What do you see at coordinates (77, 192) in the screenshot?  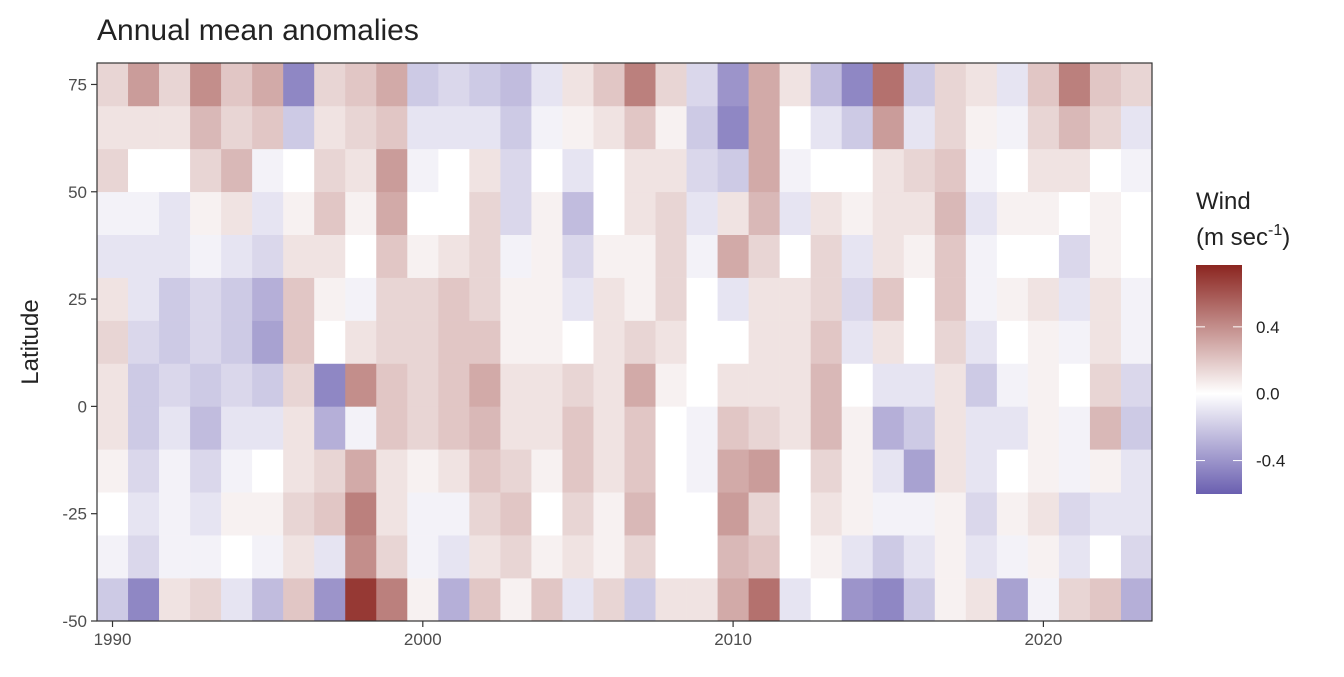 I see `y-tick-label: 50` at bounding box center [77, 192].